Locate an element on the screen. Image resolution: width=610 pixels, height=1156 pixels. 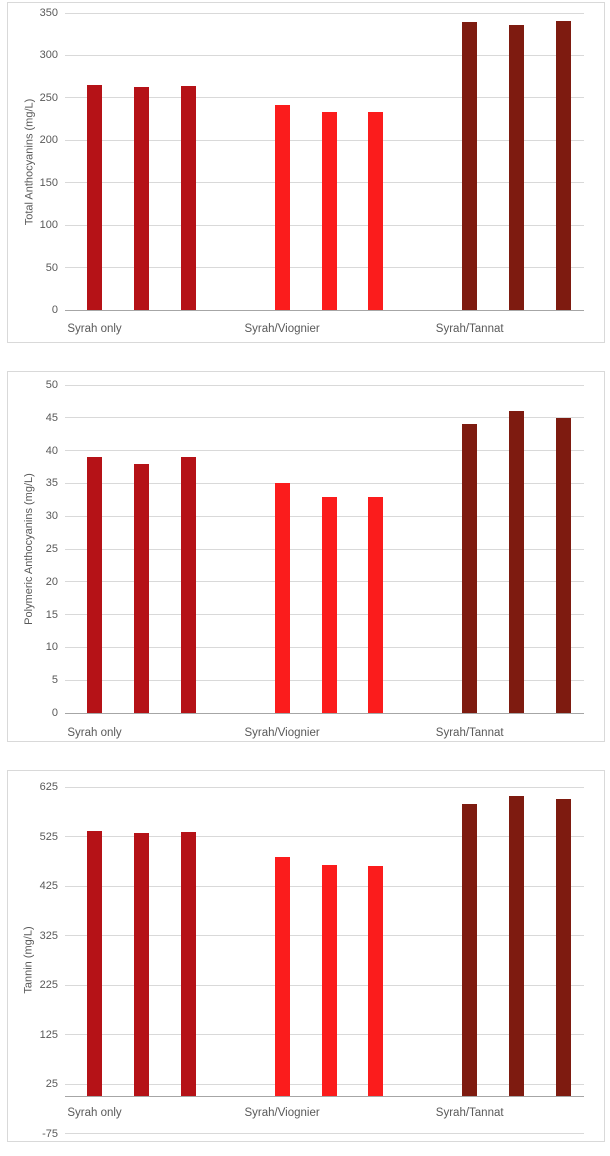
y-tick-label: 150 is located at coordinates (48, 182).